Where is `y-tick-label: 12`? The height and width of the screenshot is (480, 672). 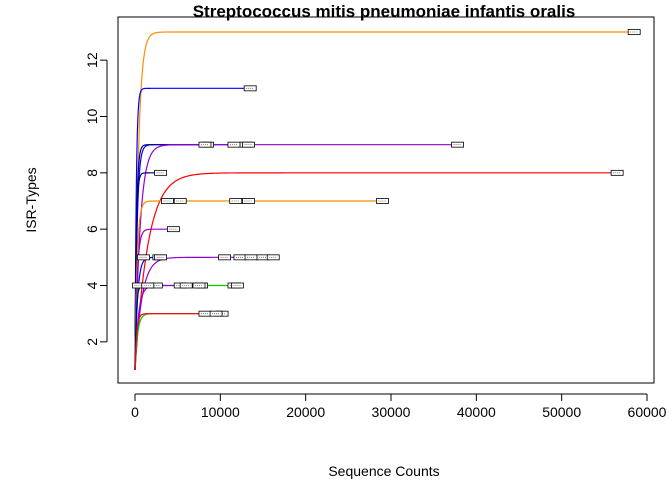
y-tick-label: 12 is located at coordinates (92, 60).